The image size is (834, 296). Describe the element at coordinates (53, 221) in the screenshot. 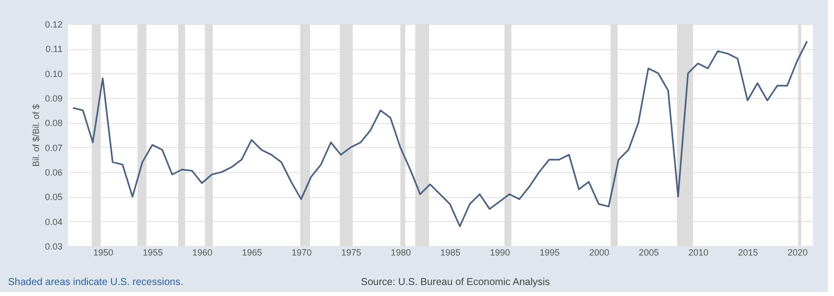

I see `y-tick-label: 0.04` at that location.